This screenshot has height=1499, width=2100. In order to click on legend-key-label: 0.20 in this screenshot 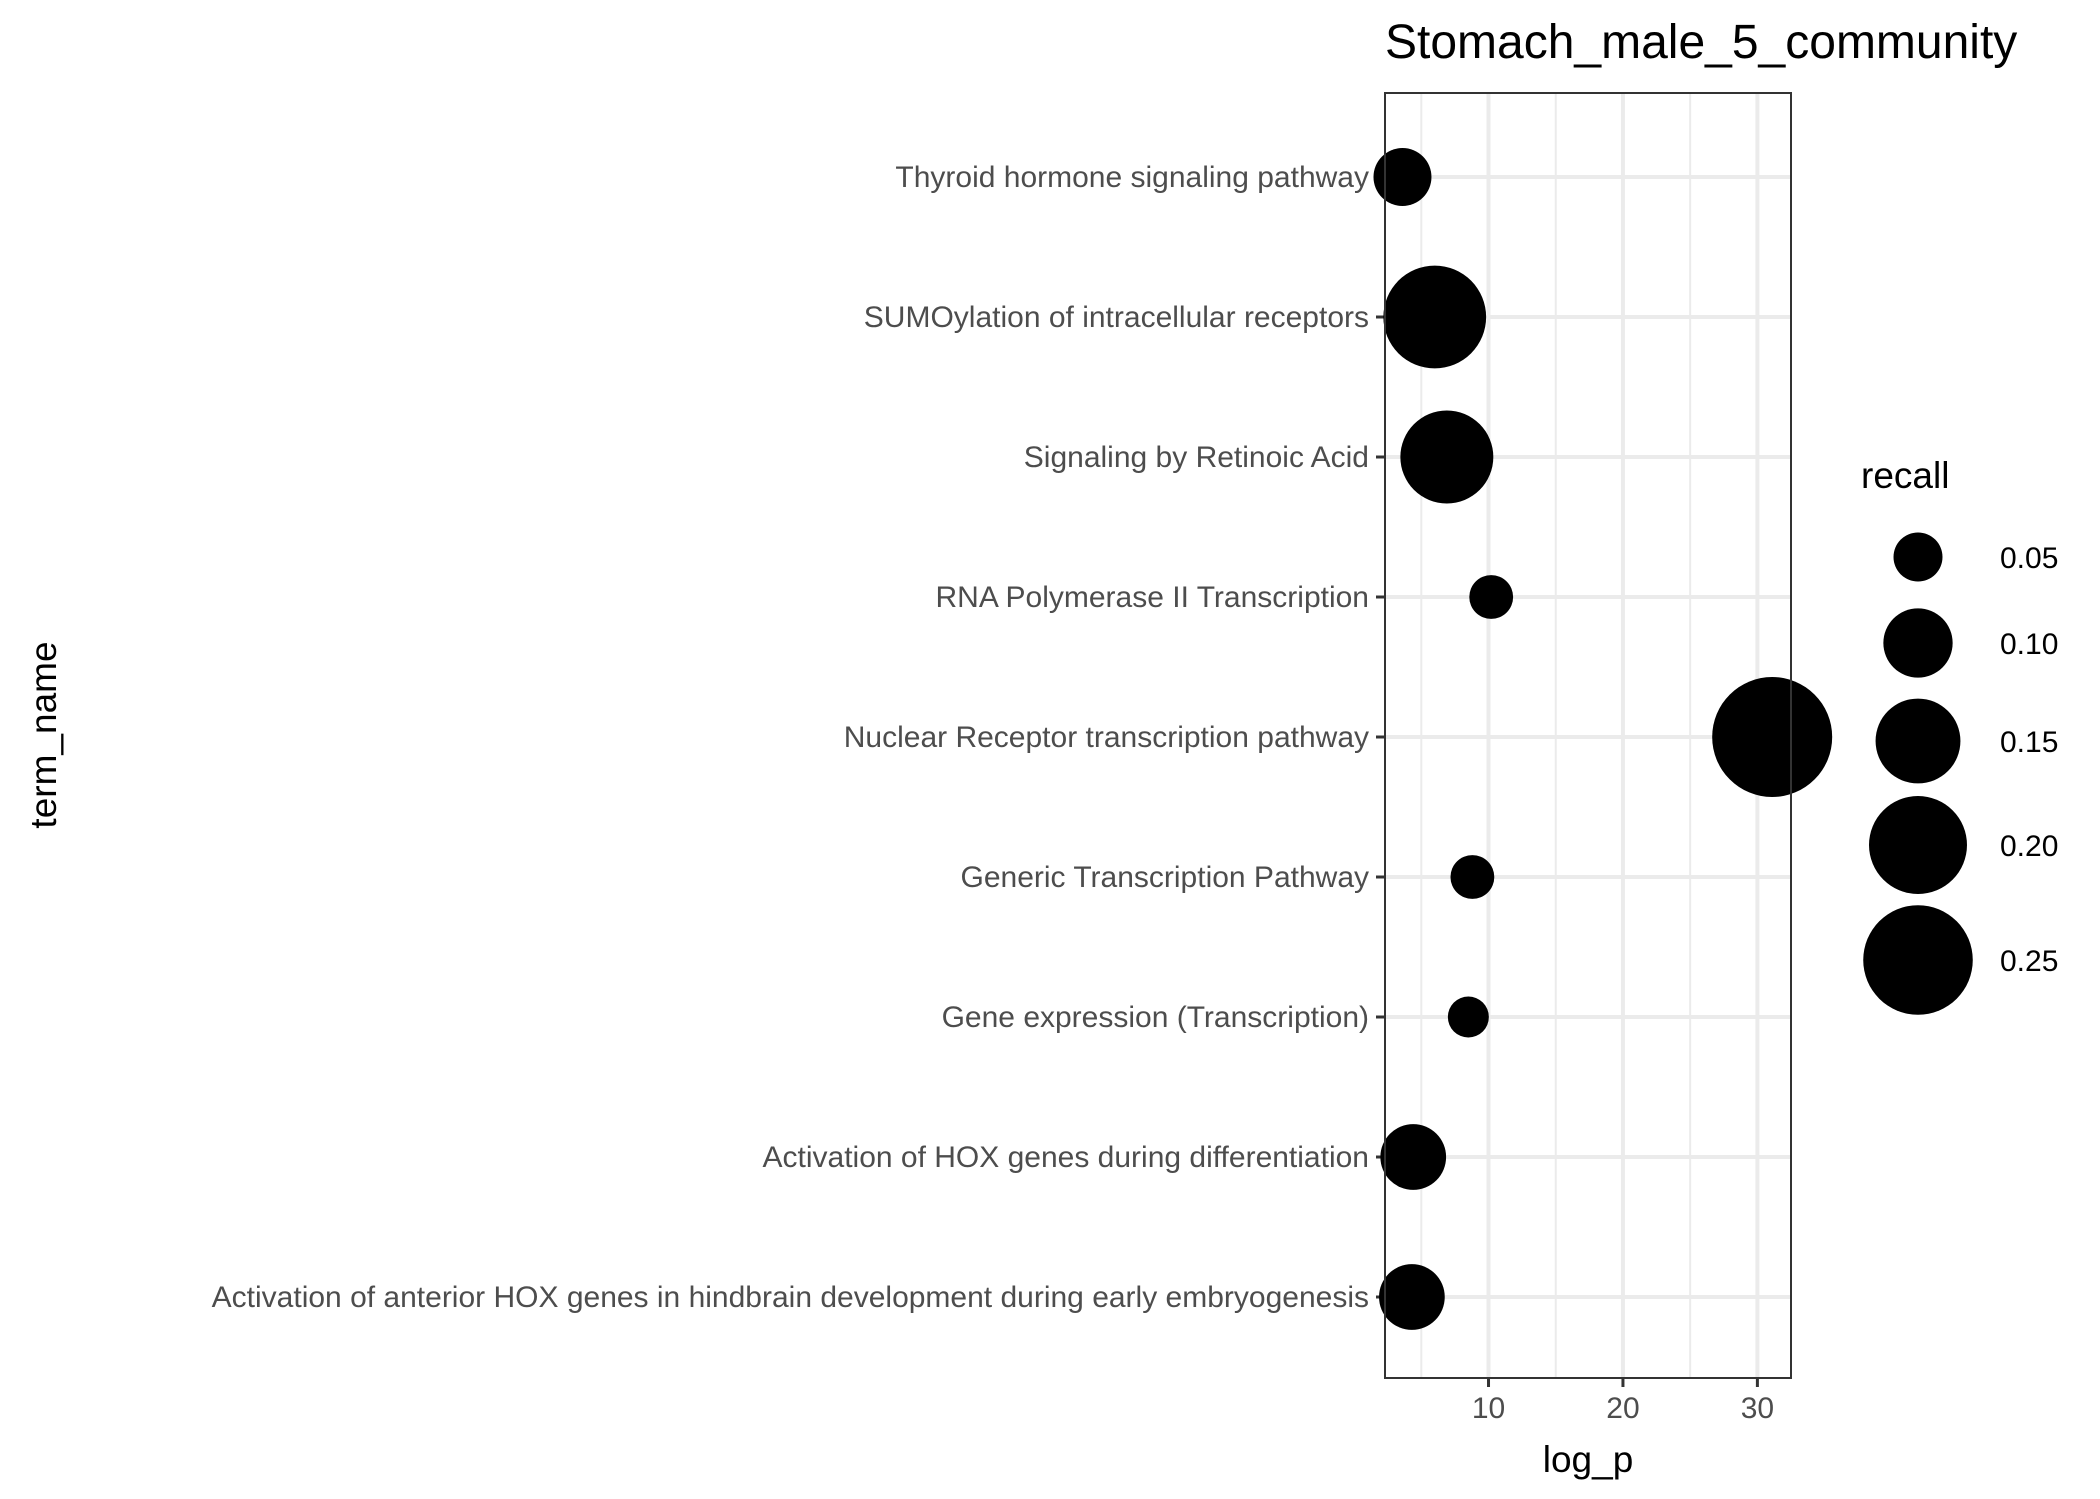, I will do `click(2029, 846)`.